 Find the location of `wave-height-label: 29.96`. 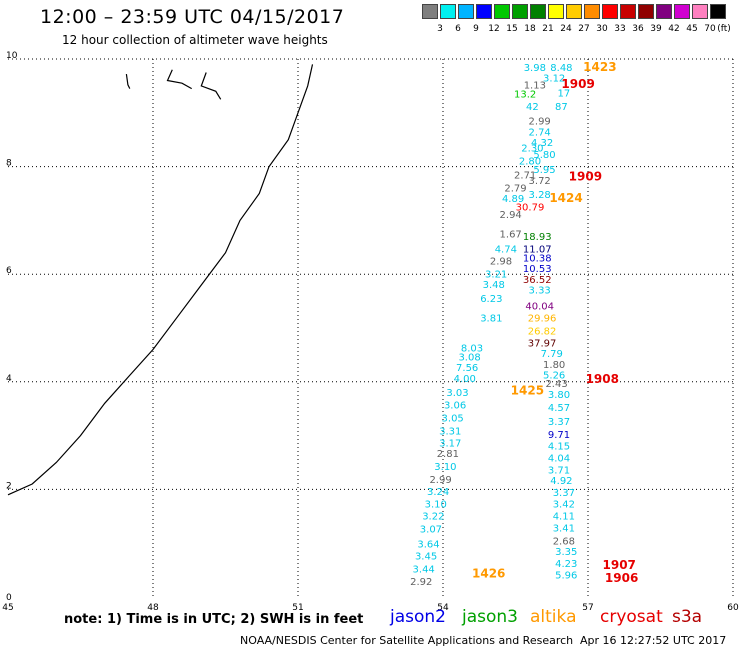

wave-height-label: 29.96 is located at coordinates (542, 319).